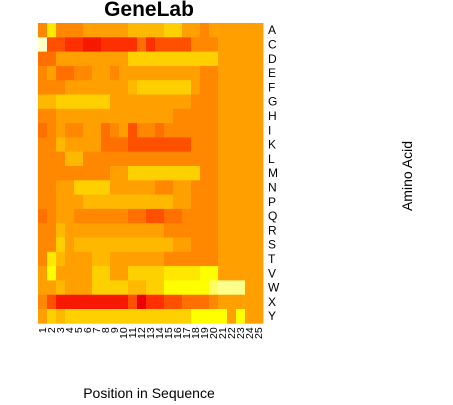  I want to click on x-tick-label: 19, so click(205, 333).